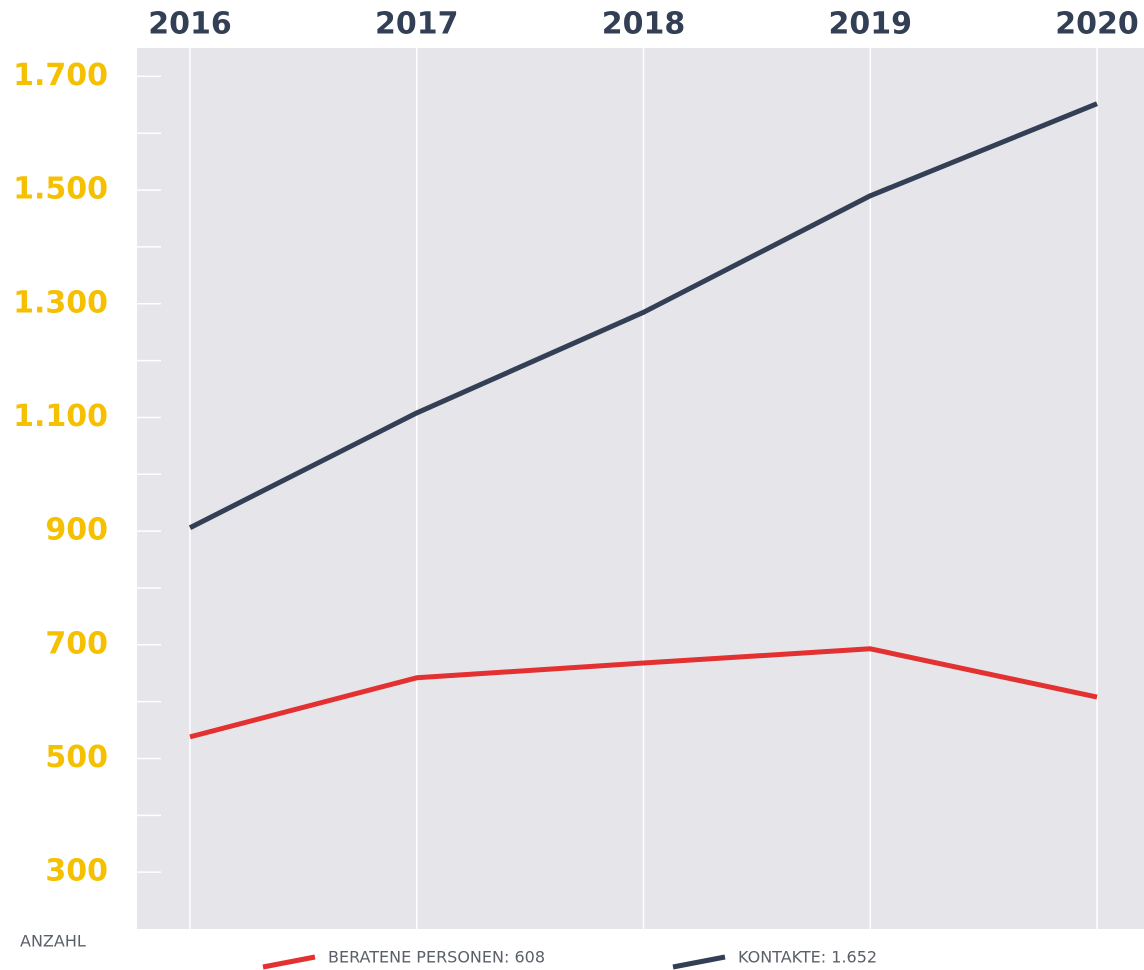 The height and width of the screenshot is (970, 1144). I want to click on y-tick-label: 300, so click(76, 871).